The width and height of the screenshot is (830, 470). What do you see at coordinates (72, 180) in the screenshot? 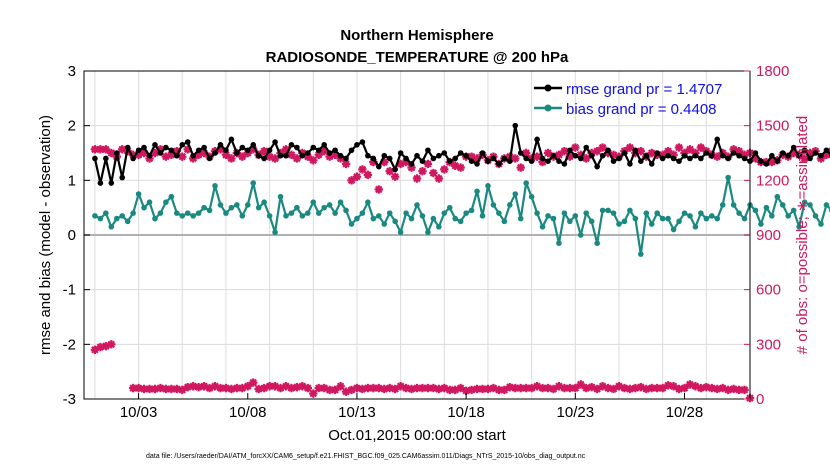
I see `left-tick-label: 1` at bounding box center [72, 180].